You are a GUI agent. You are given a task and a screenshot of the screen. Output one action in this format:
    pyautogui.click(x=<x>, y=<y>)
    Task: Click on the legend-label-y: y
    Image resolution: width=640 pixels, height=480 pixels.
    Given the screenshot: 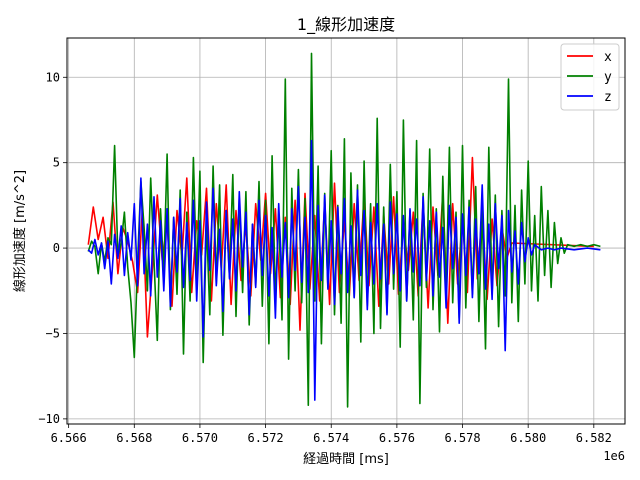 What is the action you would take?
    pyautogui.click(x=608, y=77)
    